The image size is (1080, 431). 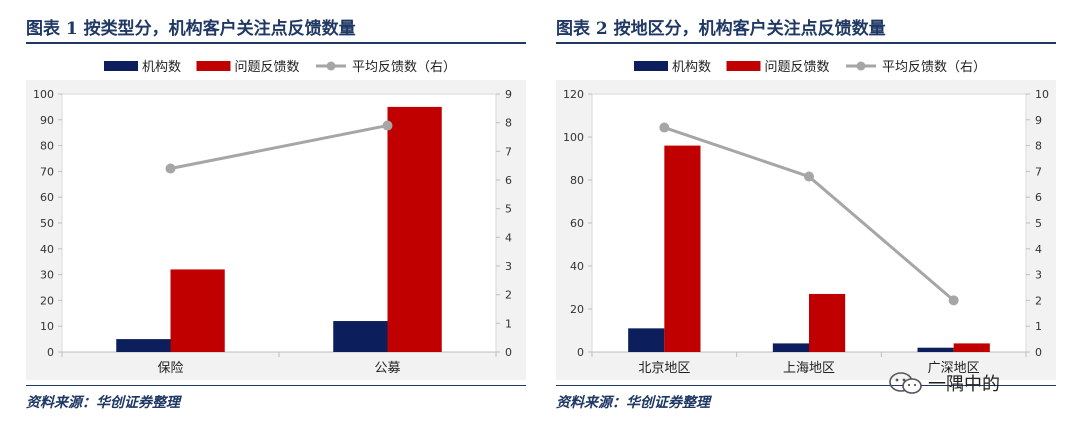 I want to click on watermark: 一隅中的, so click(x=944, y=383).